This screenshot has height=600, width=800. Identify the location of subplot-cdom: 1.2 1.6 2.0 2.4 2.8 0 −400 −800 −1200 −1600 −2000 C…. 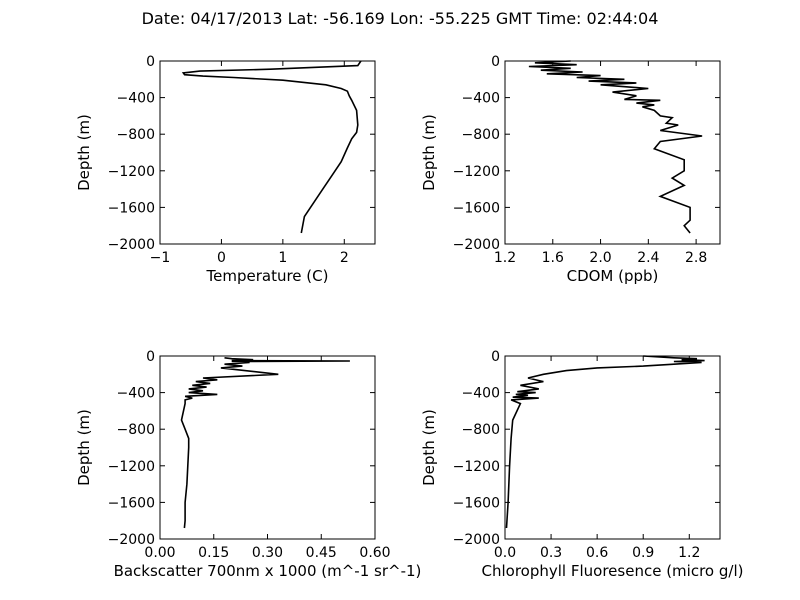
(570, 169).